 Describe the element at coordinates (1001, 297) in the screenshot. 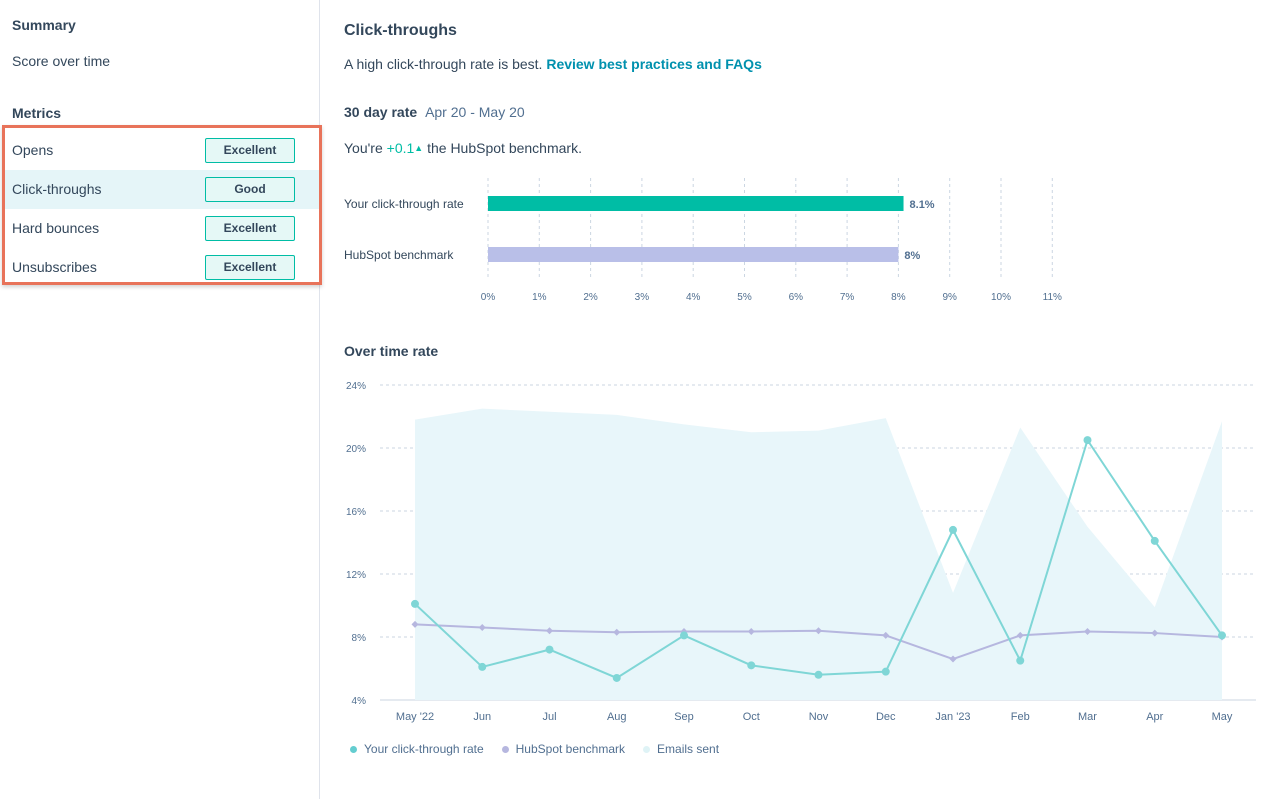

I see `x-tick-label: 10%` at that location.